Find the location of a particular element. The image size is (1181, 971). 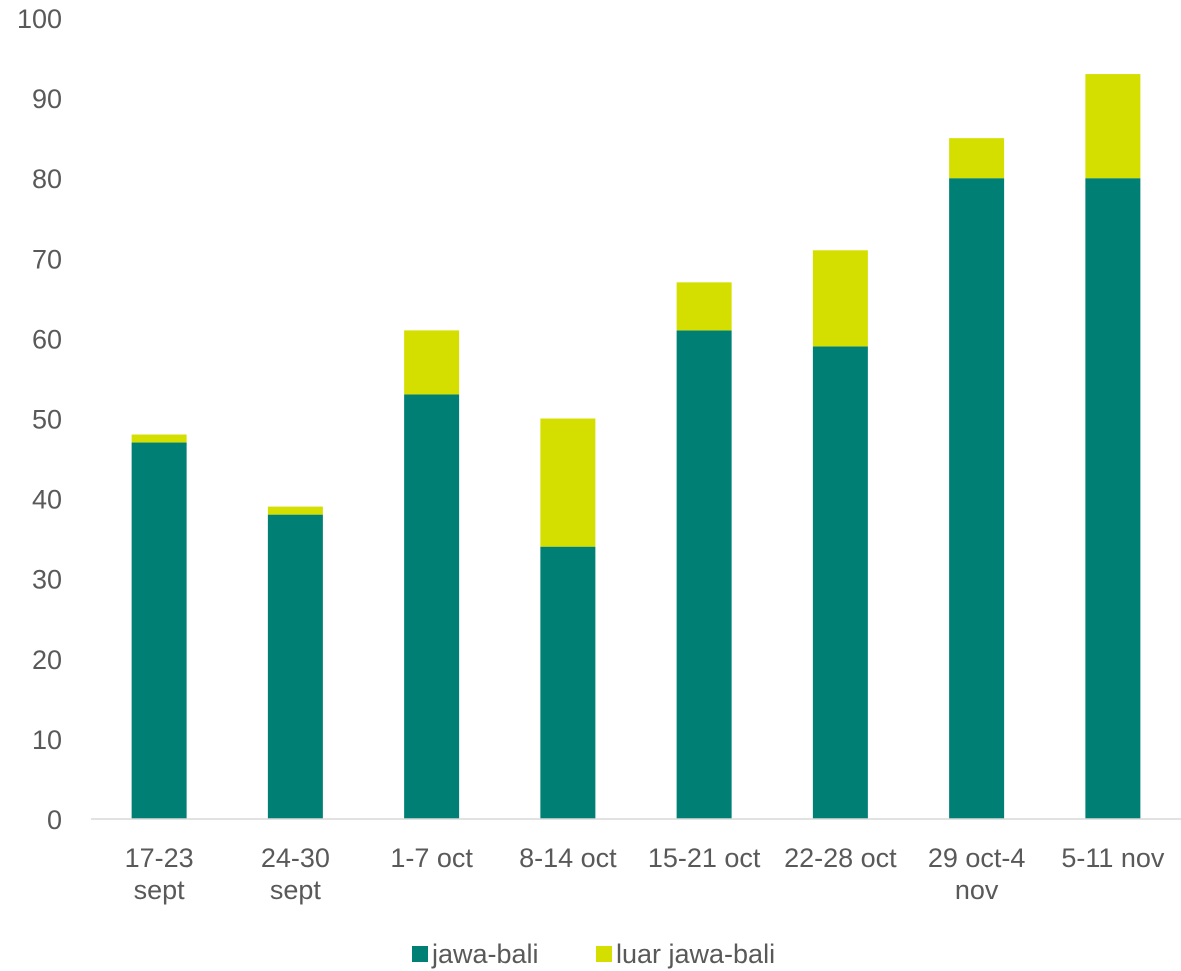

y-tick-label: 70 is located at coordinates (47, 259).